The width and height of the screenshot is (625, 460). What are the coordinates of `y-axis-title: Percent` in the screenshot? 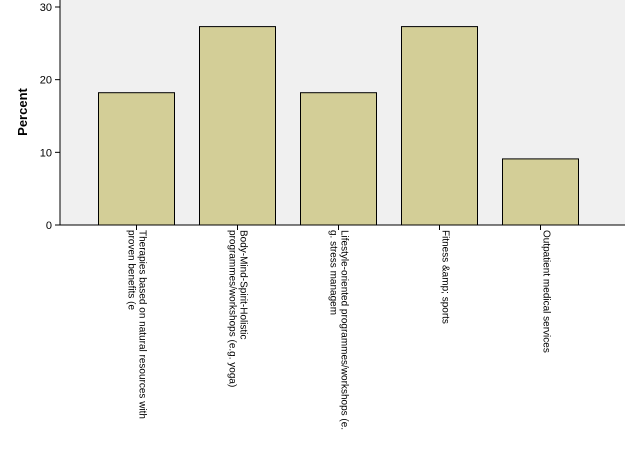 It's located at (22, 111).